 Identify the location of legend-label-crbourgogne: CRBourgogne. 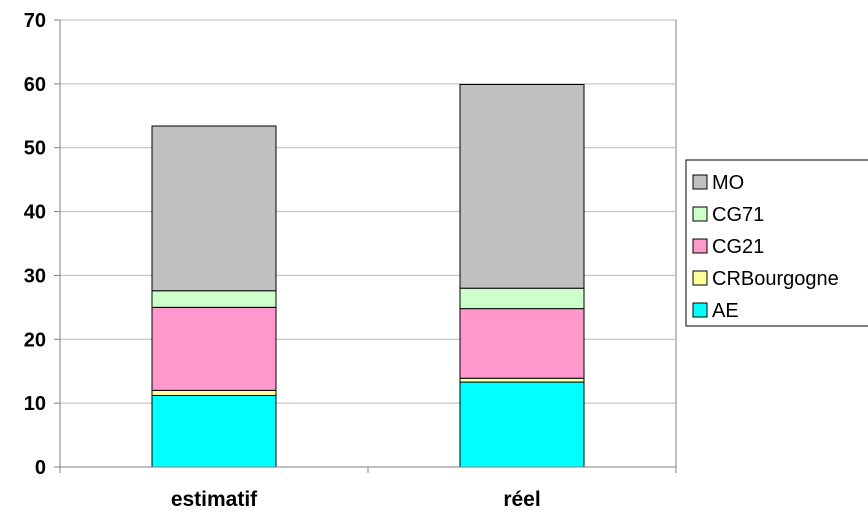
(775, 279).